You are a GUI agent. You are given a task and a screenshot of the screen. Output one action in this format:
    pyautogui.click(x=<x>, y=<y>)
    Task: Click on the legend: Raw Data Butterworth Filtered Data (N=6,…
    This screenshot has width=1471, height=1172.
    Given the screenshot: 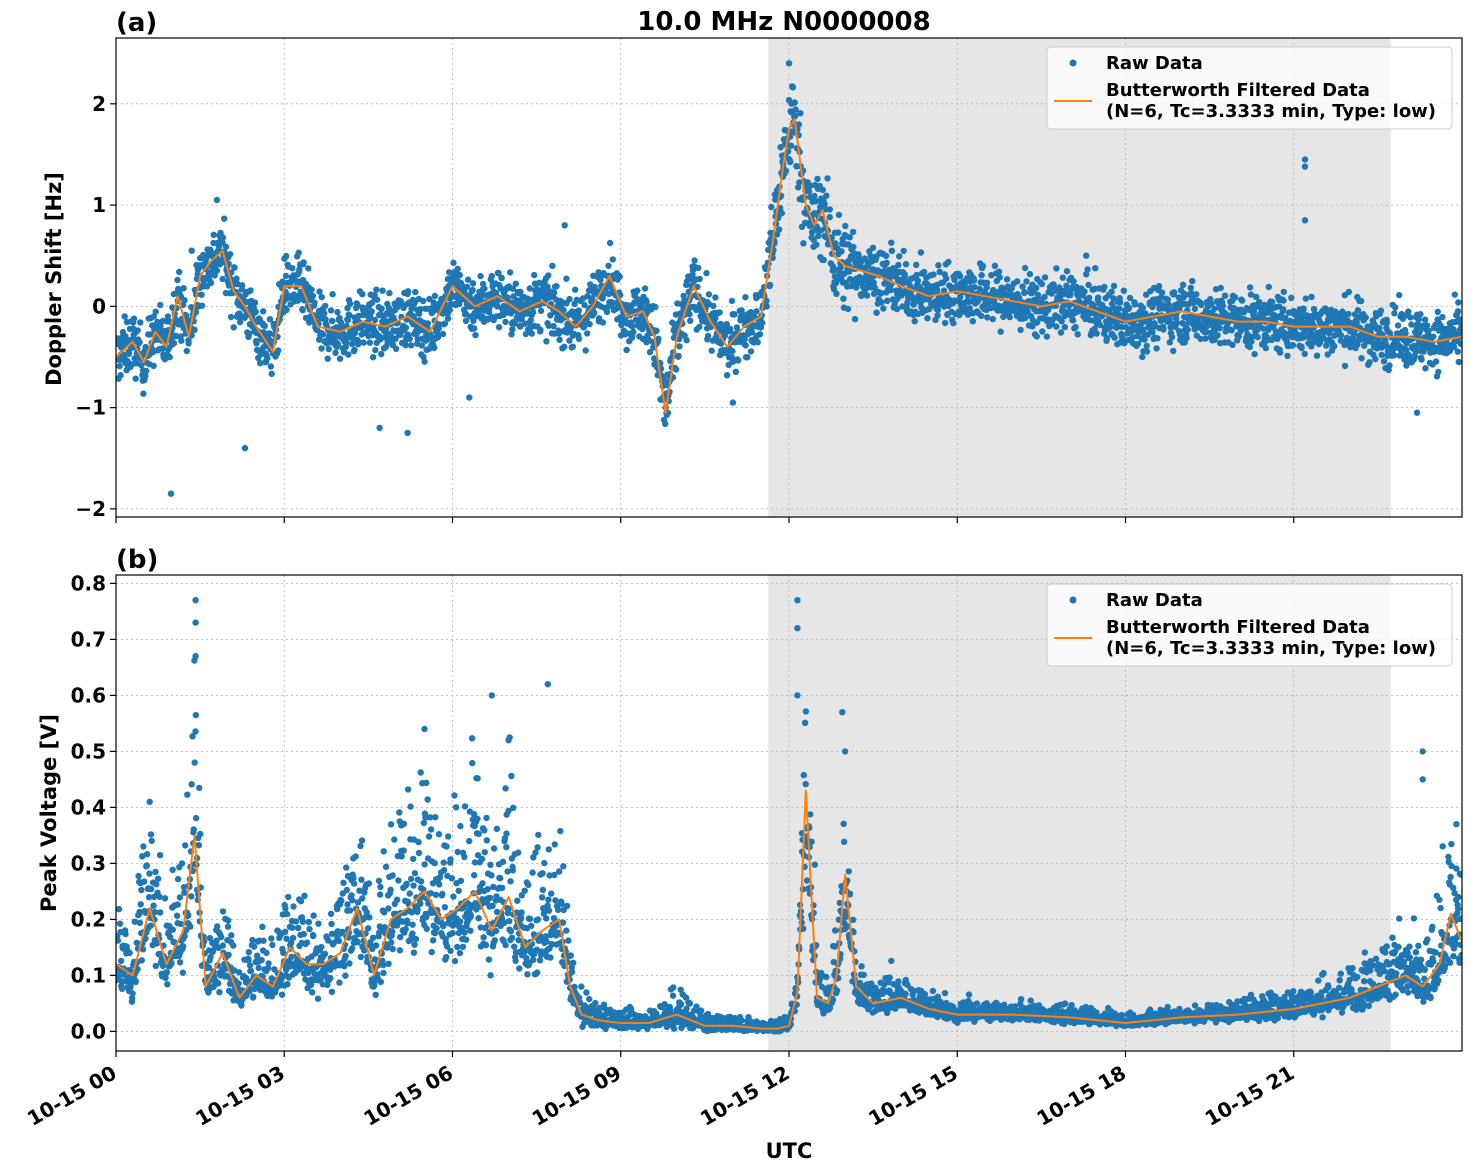 What is the action you would take?
    pyautogui.click(x=1249, y=88)
    